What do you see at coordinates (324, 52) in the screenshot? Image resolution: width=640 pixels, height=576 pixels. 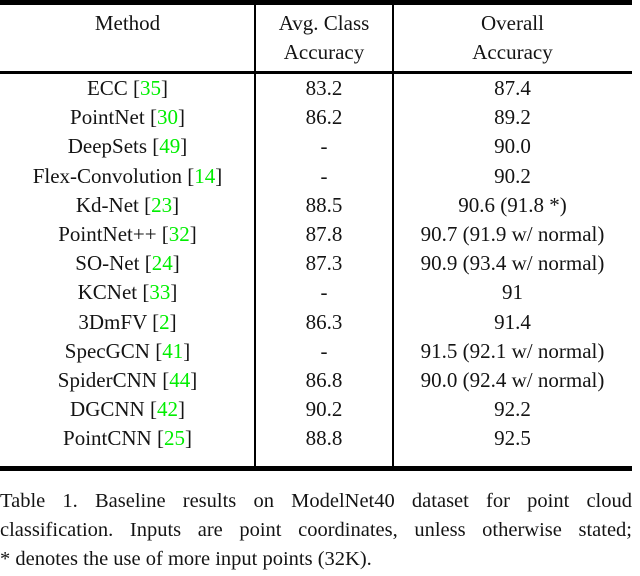 I see `header-avg-class-line2: Accuracy` at bounding box center [324, 52].